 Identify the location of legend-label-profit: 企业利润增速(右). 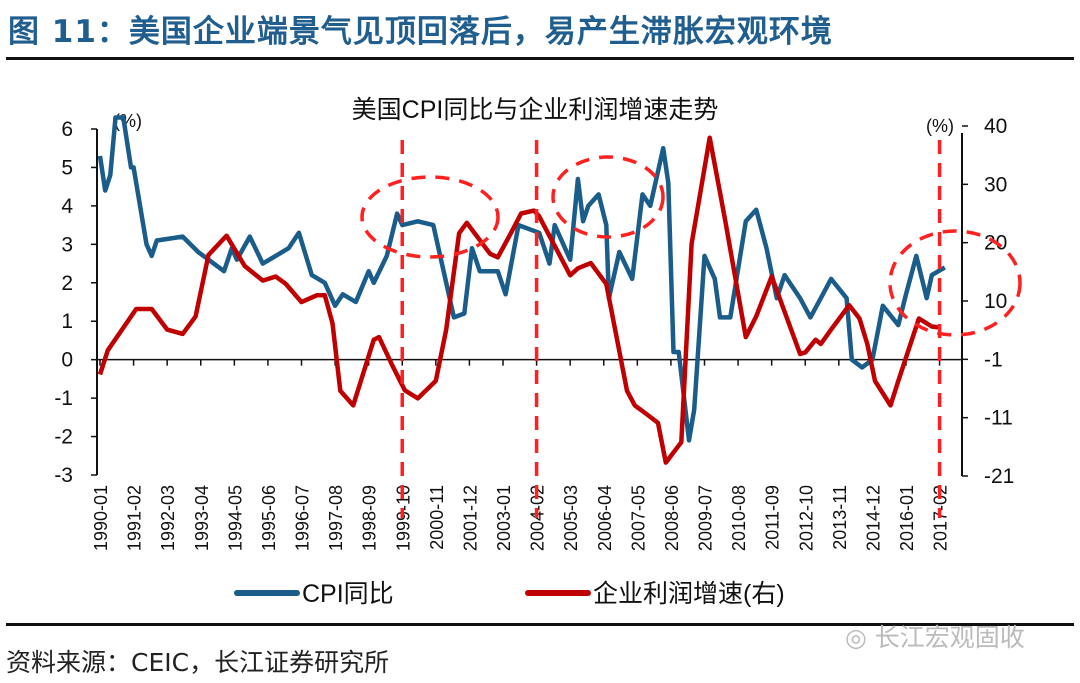
(689, 594).